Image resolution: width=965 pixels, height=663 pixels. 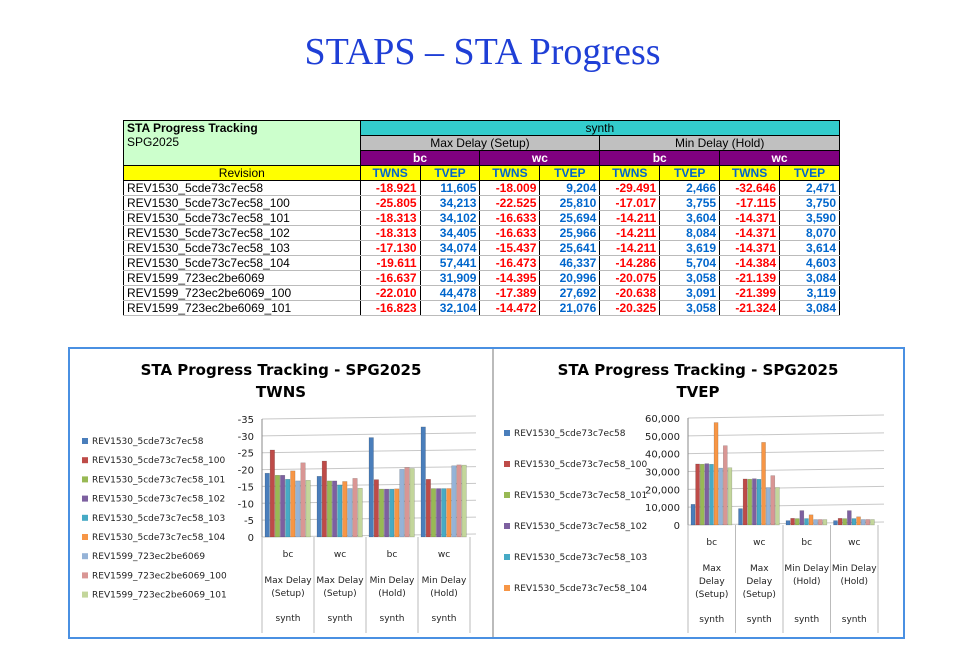 What do you see at coordinates (249, 521) in the screenshot?
I see `y-tick-label: -5` at bounding box center [249, 521].